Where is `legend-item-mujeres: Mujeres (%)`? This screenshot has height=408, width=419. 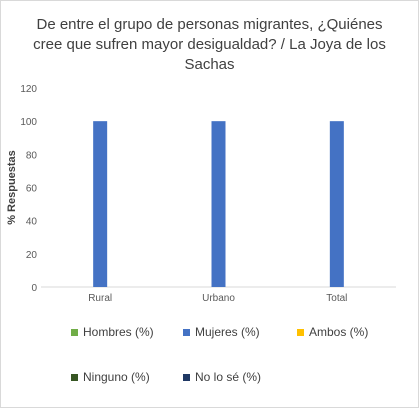 legend-item-mujeres: Mujeres (%) is located at coordinates (221, 332).